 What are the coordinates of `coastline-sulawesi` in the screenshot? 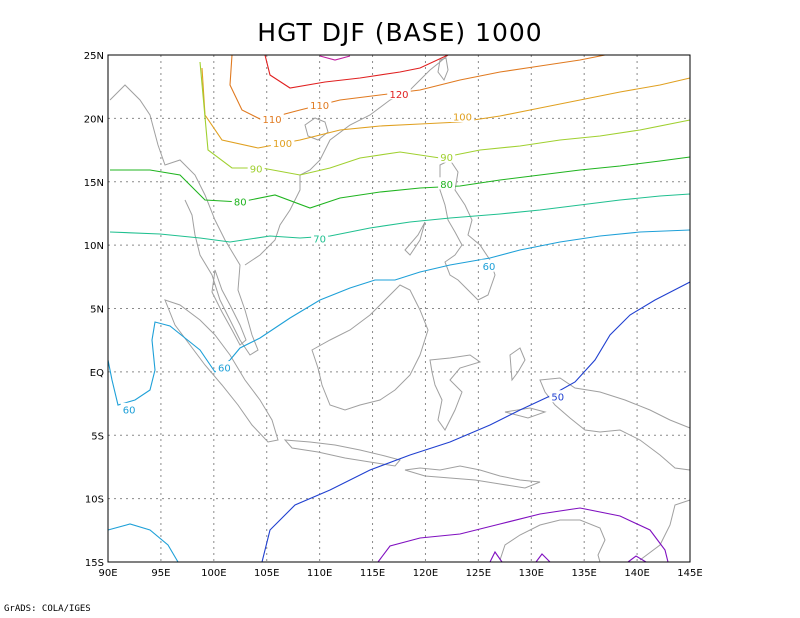 It's located at (455, 392).